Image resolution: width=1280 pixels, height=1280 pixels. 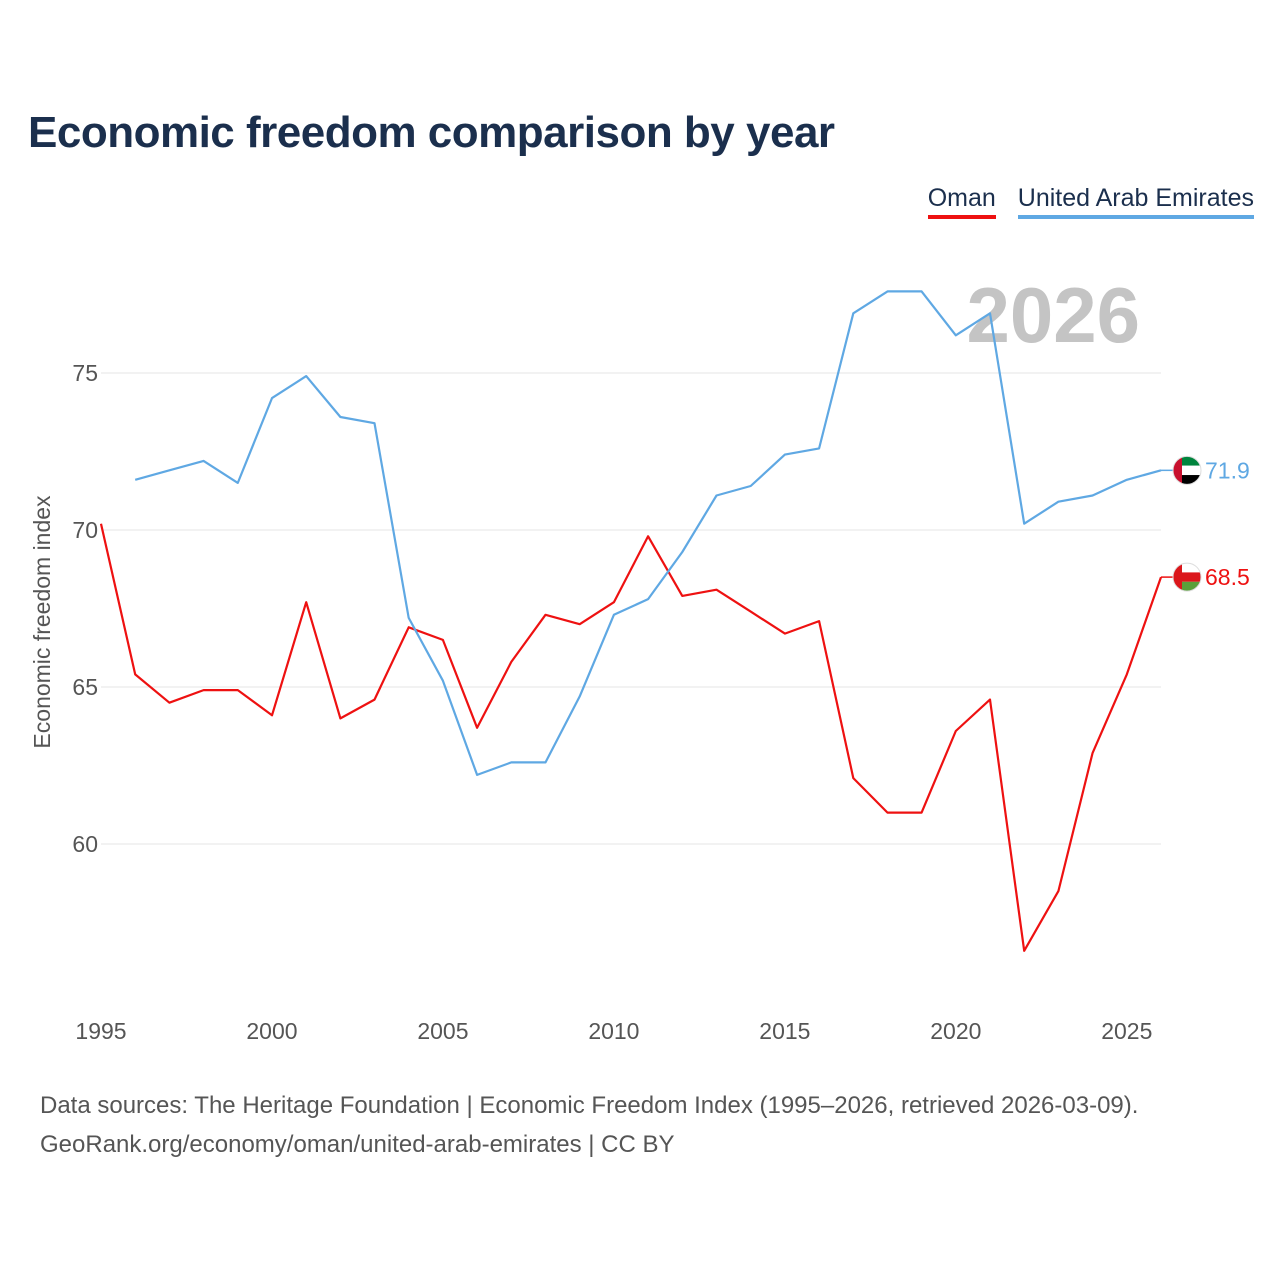 I want to click on oman-flag-icon, so click(x=1187, y=577).